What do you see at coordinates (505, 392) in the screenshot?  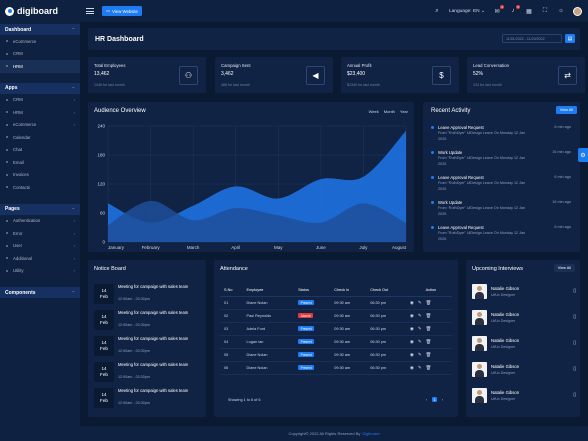 I see `interviewee-name: Natalie Gibson` at bounding box center [505, 392].